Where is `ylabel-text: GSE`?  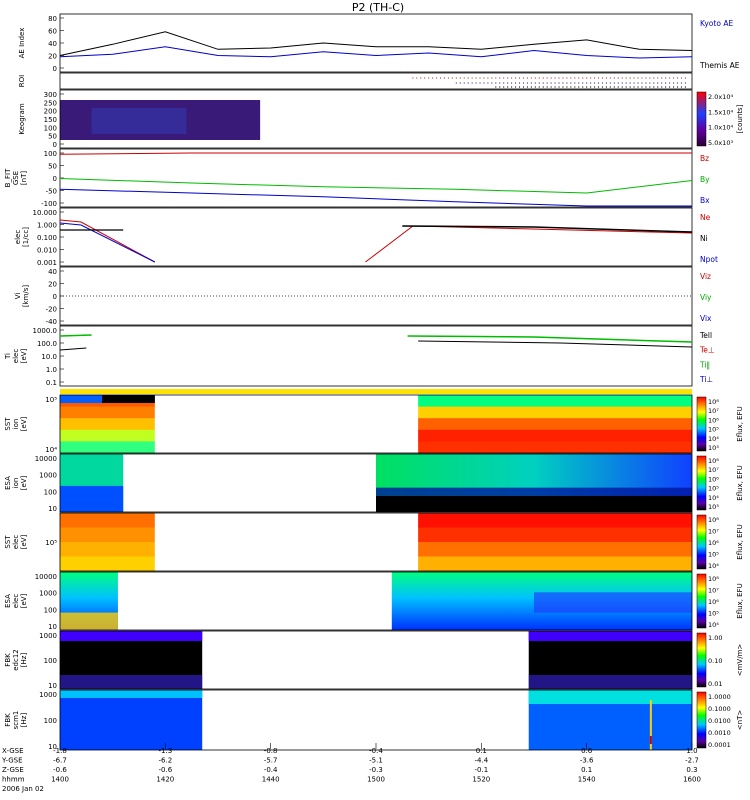 ylabel-text: GSE is located at coordinates (16, 178).